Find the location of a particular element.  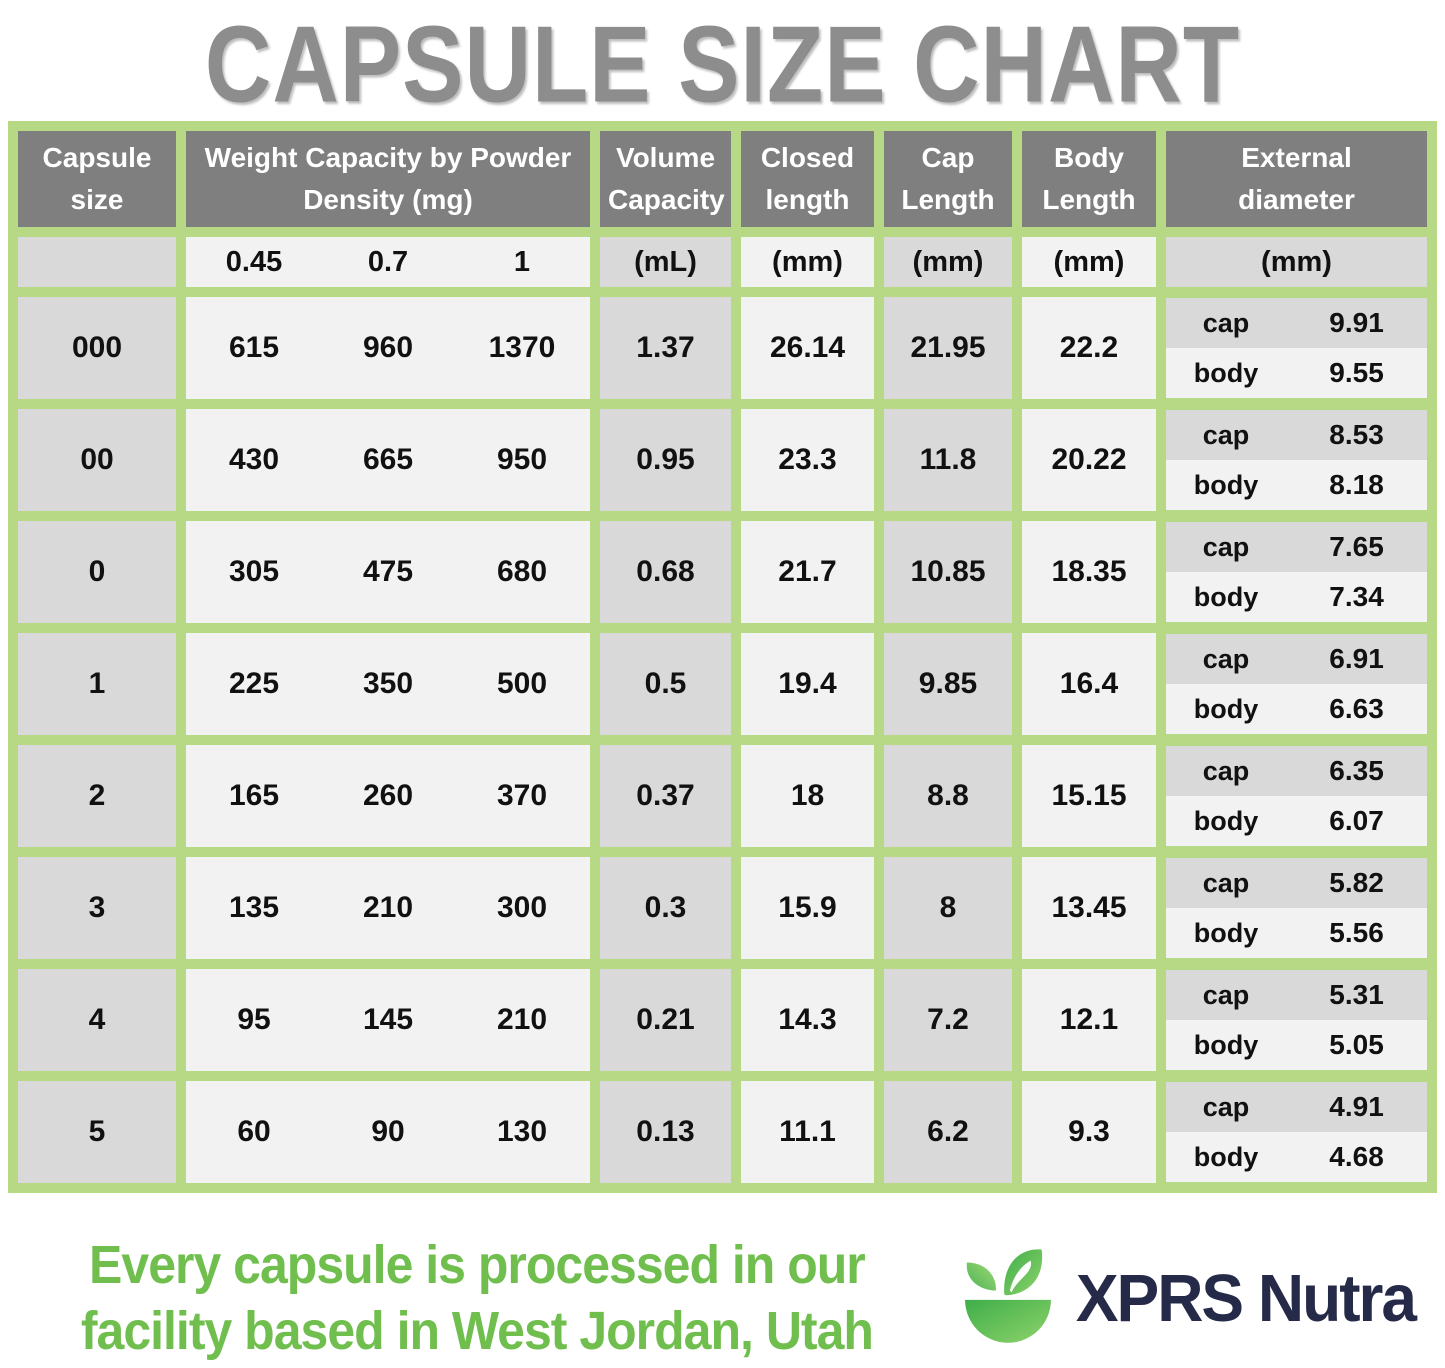

volume-capacity-value: 1.37 is located at coordinates (665, 348).